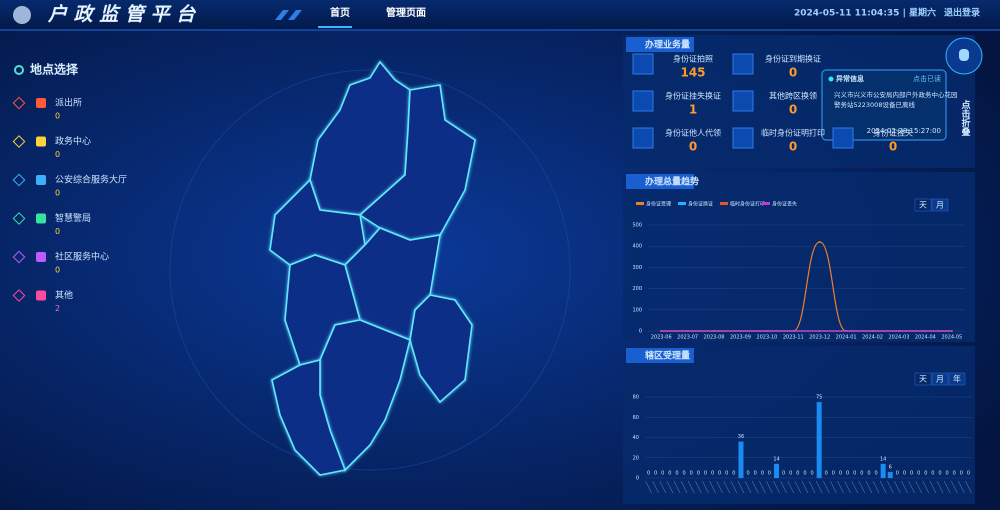  Describe the element at coordinates (122, 15) in the screenshot. I see `app-title: 户 政 监 管 平 台` at that location.